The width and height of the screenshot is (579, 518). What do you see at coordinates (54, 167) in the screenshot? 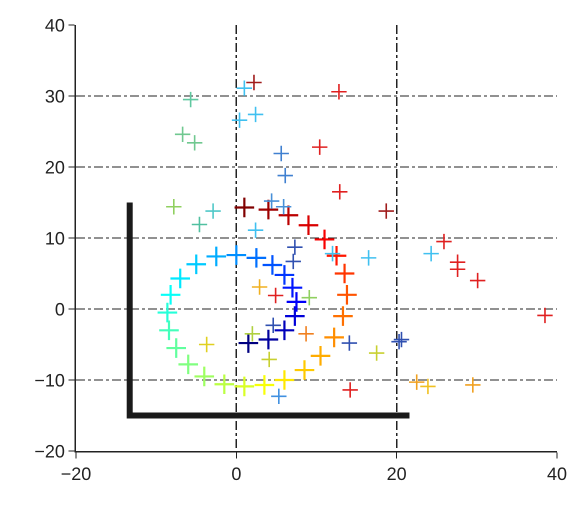
I see `y-tick-label: 20` at bounding box center [54, 167].